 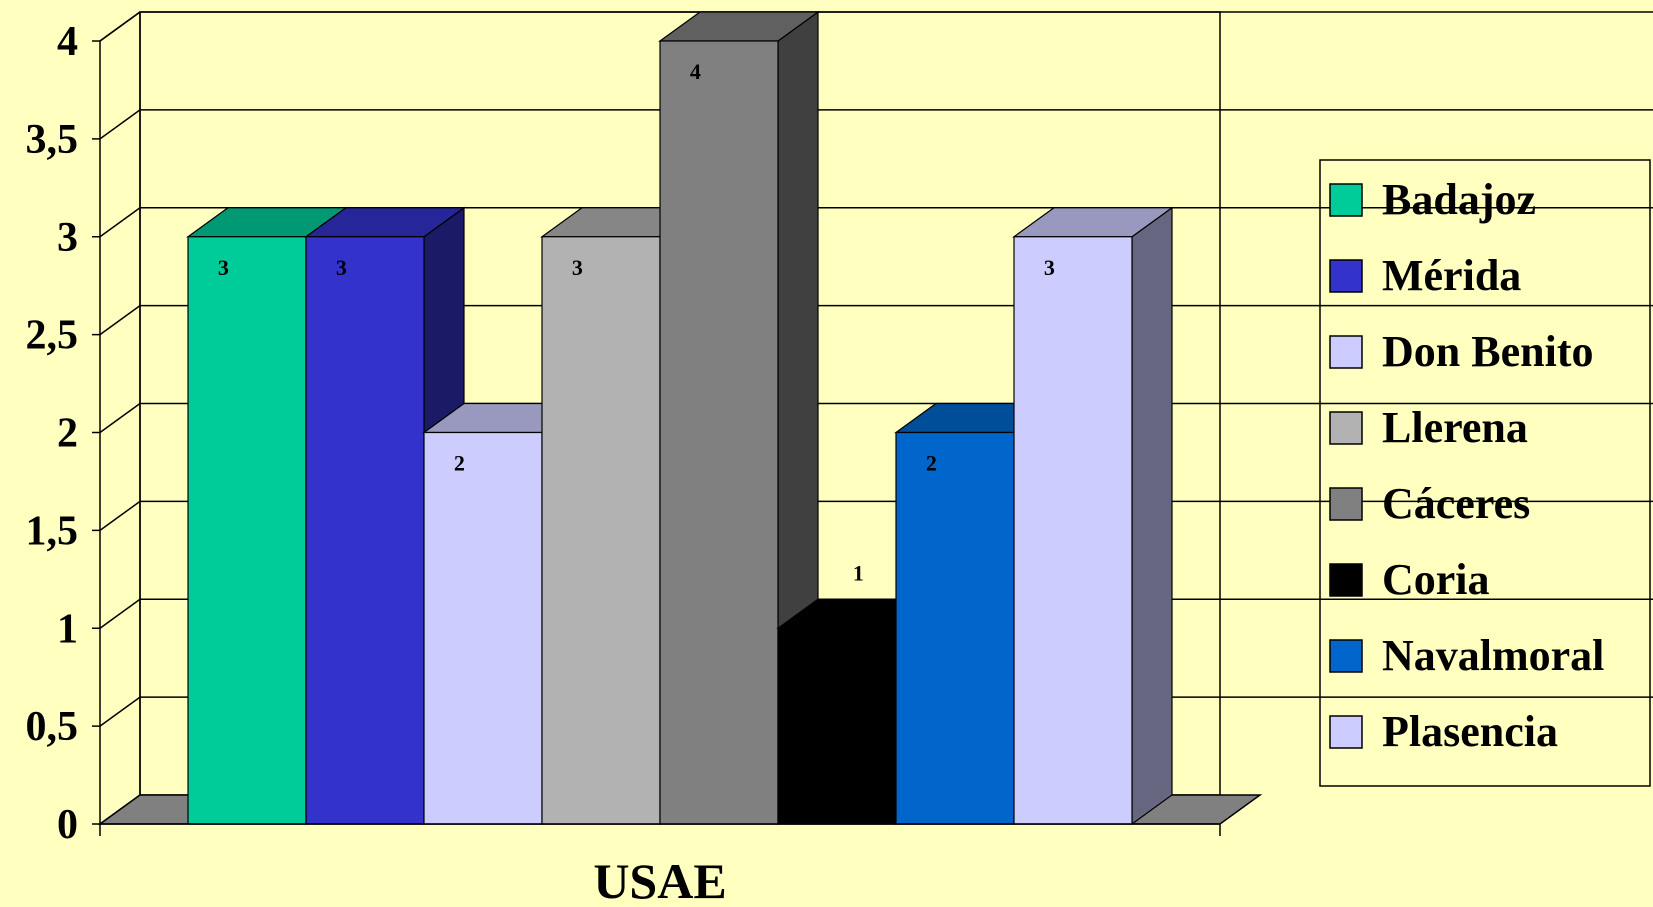 I want to click on x-axis-title: USAE, so click(x=659, y=880).